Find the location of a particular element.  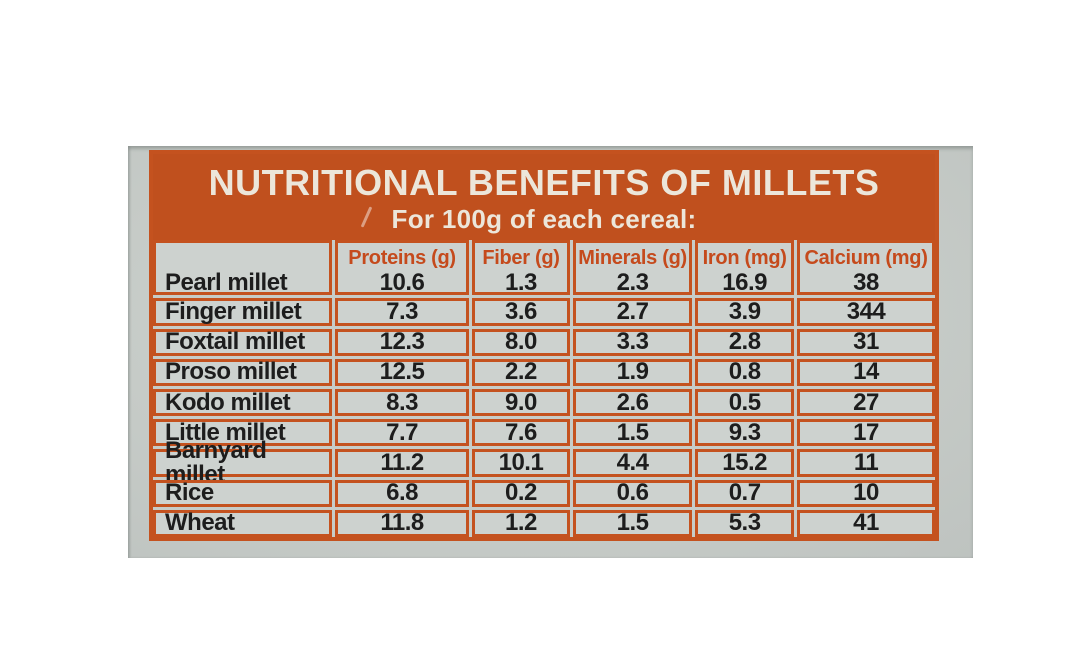

column-header: Iron (mg) is located at coordinates (744, 258).